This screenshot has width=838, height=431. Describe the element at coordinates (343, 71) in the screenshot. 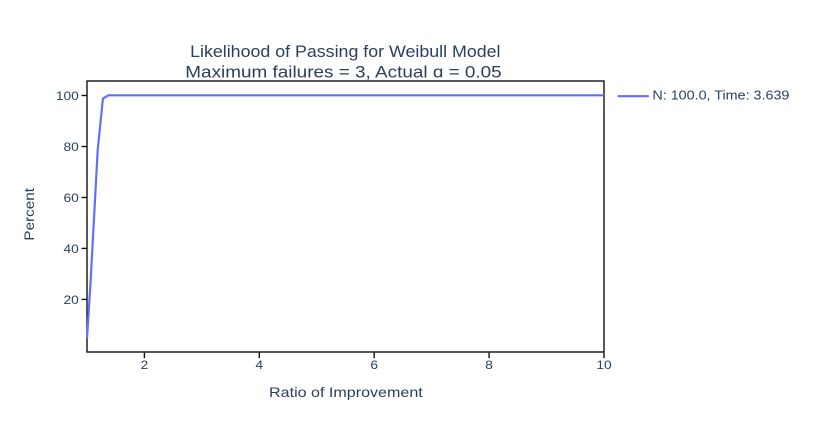

I see `svg-text:Maximum failures = 3, Actual ɑ: Maximum failures = 3, Actual ɑ = 0.05` at that location.